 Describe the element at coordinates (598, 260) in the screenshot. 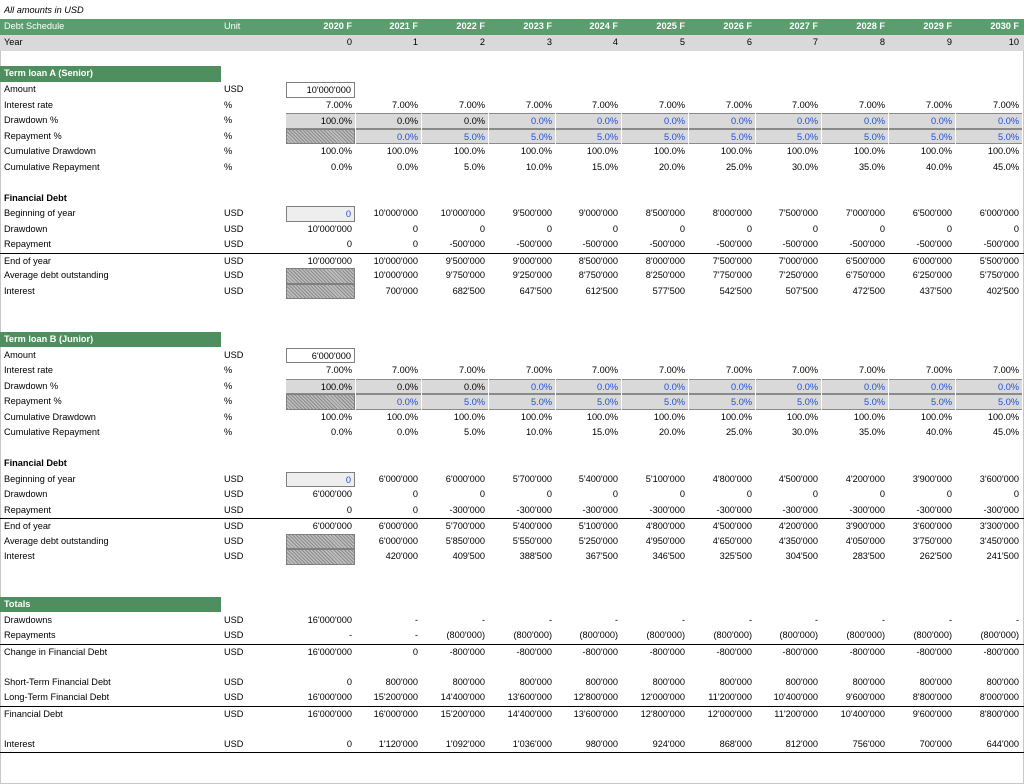

I see `value-cell: 8'500'000` at that location.